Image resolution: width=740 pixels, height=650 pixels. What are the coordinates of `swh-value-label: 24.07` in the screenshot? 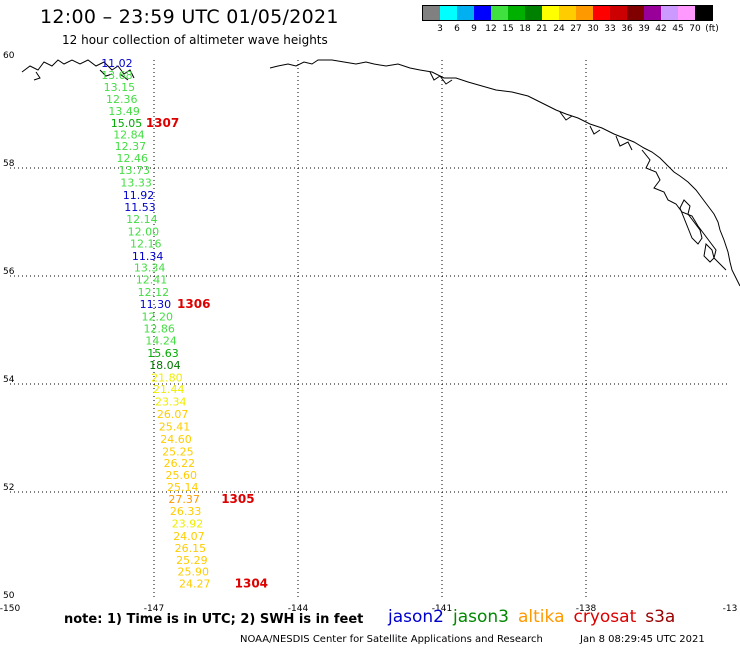 It's located at (189, 536).